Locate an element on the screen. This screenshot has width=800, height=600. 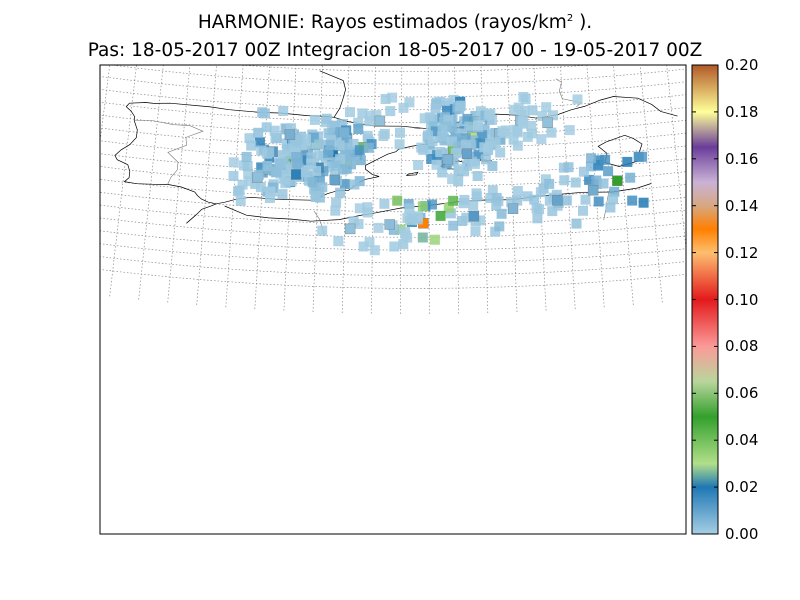
colorbar-tick-label: 0.00 is located at coordinates (742, 534).